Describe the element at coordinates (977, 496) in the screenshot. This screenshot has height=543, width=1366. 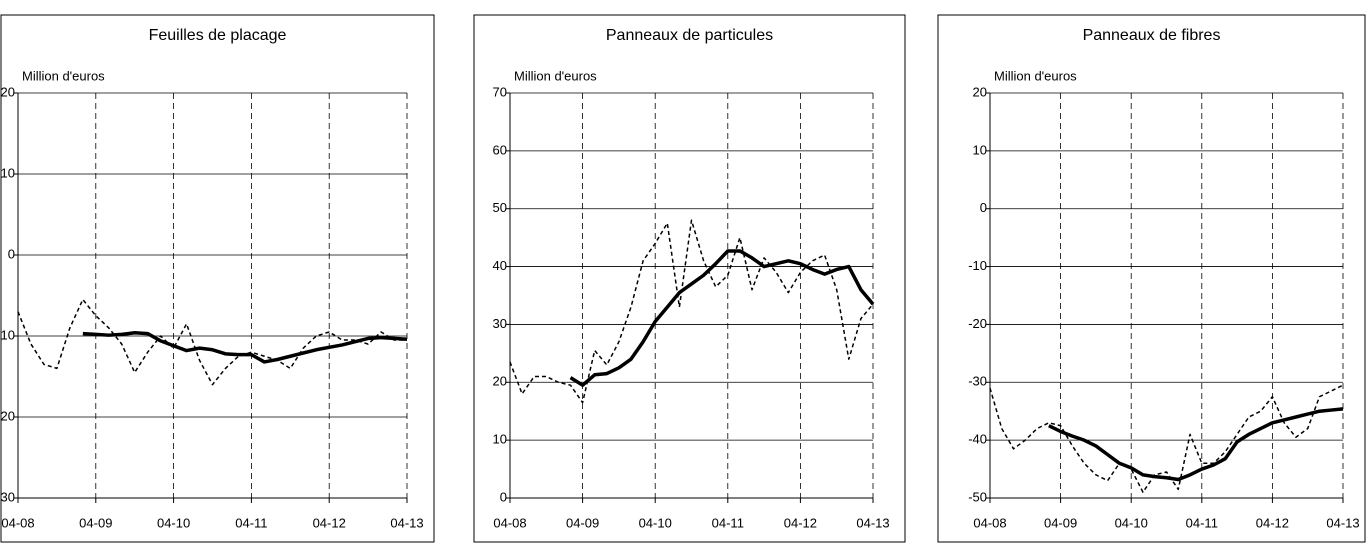
I see `y-tick-label: -50` at that location.